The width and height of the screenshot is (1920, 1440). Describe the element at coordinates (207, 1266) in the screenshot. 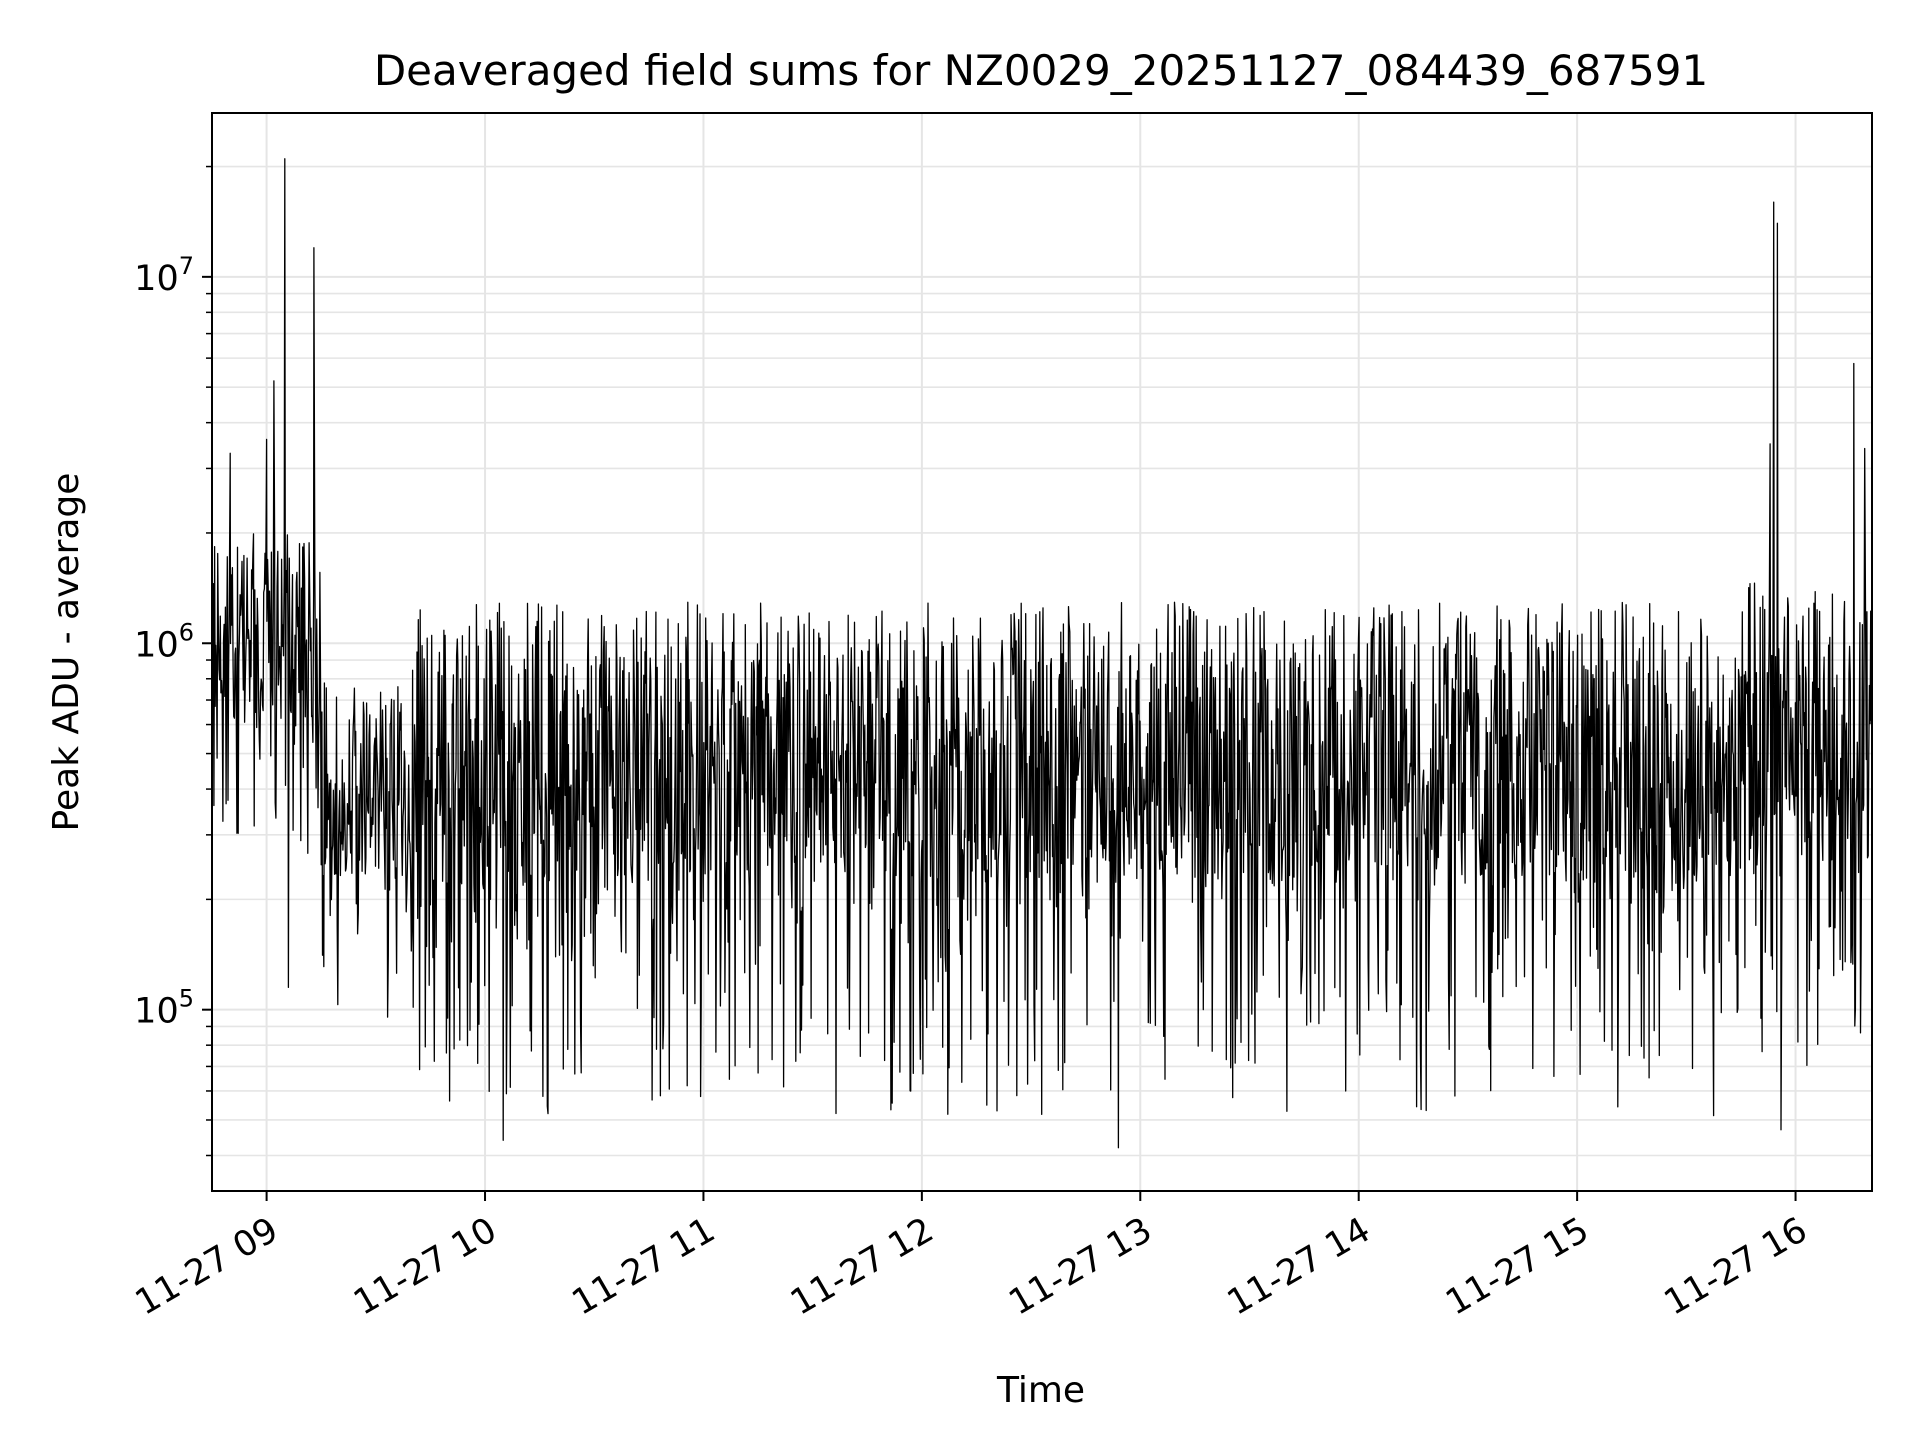

I see `x-tick-label: 11-27 09` at that location.